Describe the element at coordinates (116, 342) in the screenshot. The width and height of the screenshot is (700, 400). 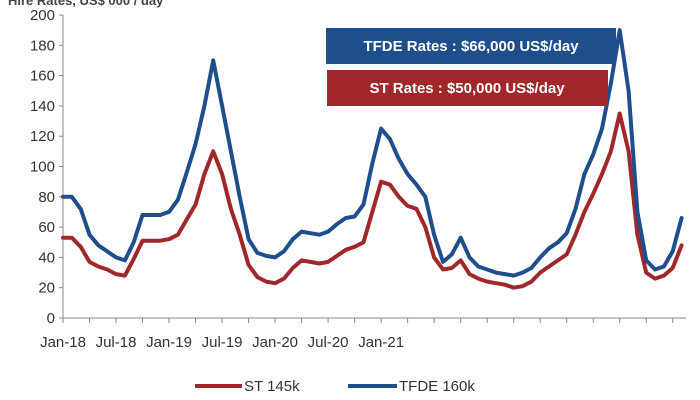
I see `x-tick-label: Jul-18` at that location.